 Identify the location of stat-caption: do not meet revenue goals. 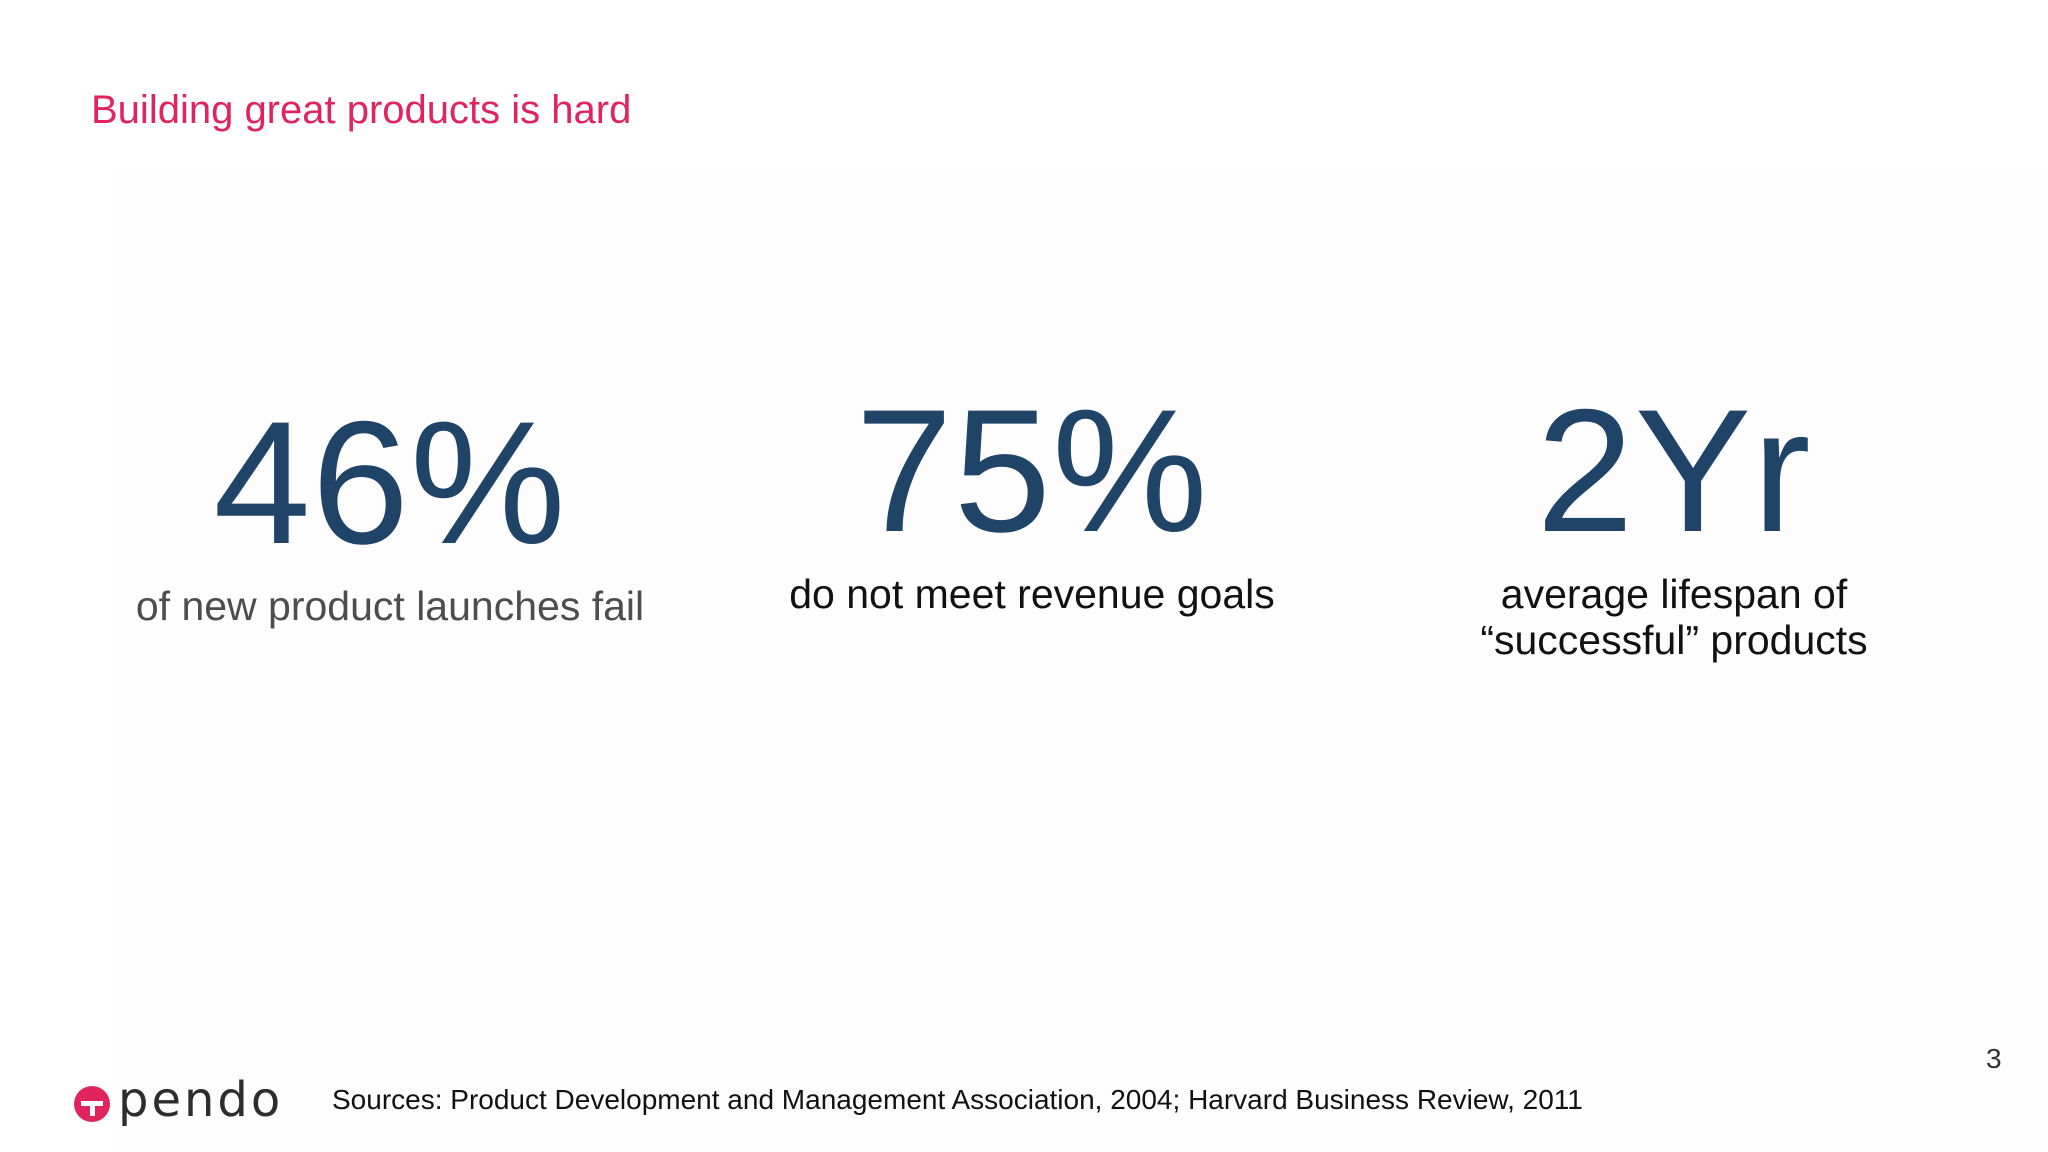
(1032, 594).